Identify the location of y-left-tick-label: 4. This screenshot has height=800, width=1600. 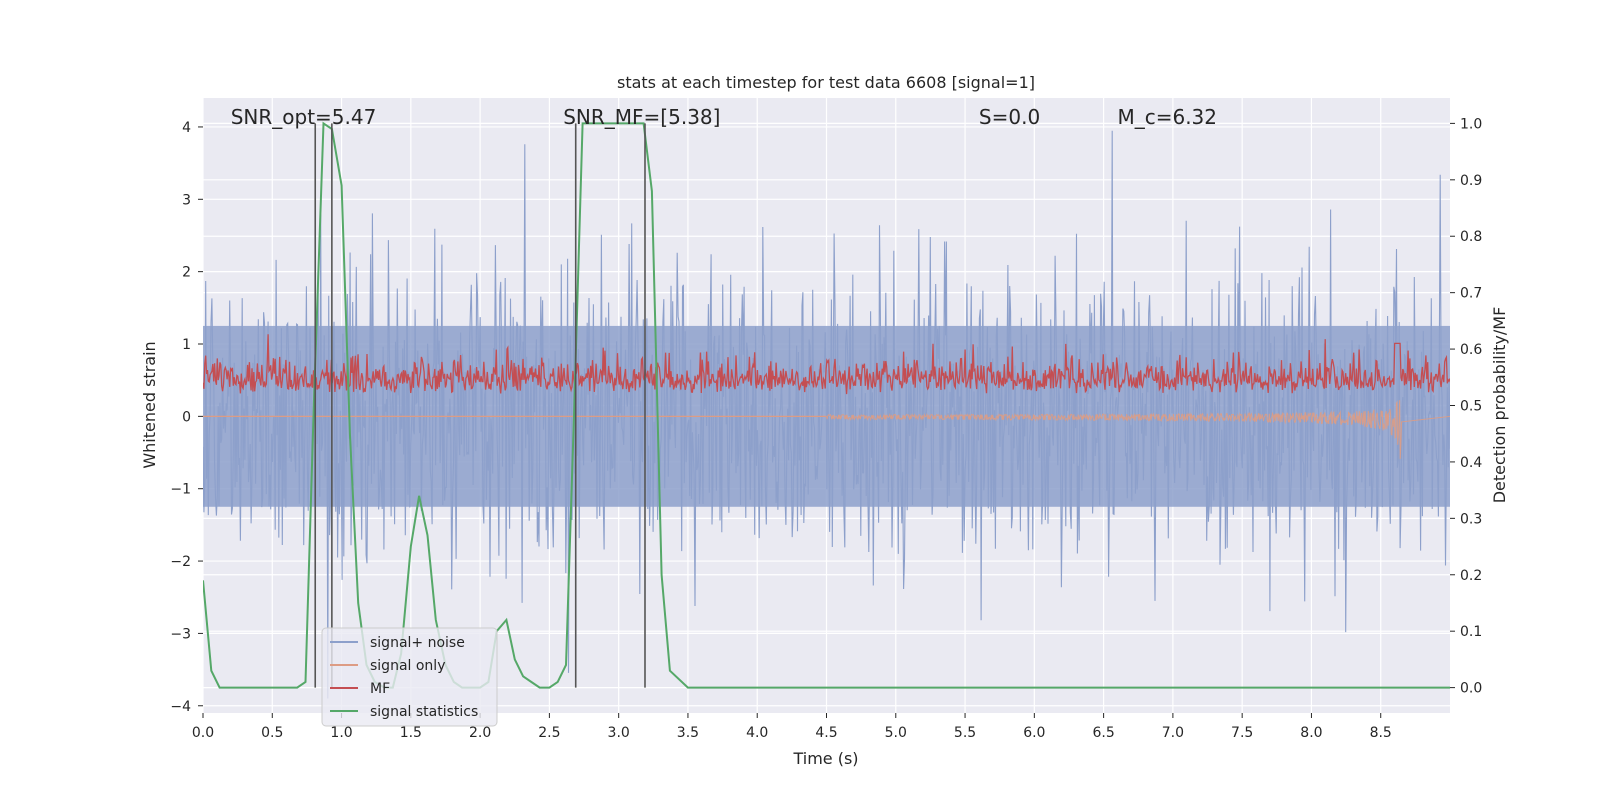
(186, 128).